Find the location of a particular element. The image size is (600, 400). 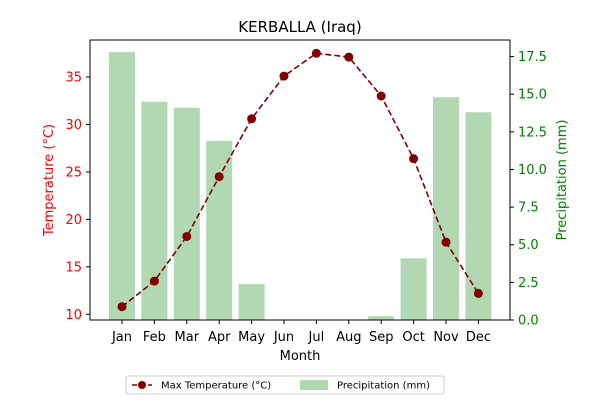

legend-bar-swatch is located at coordinates (314, 385).